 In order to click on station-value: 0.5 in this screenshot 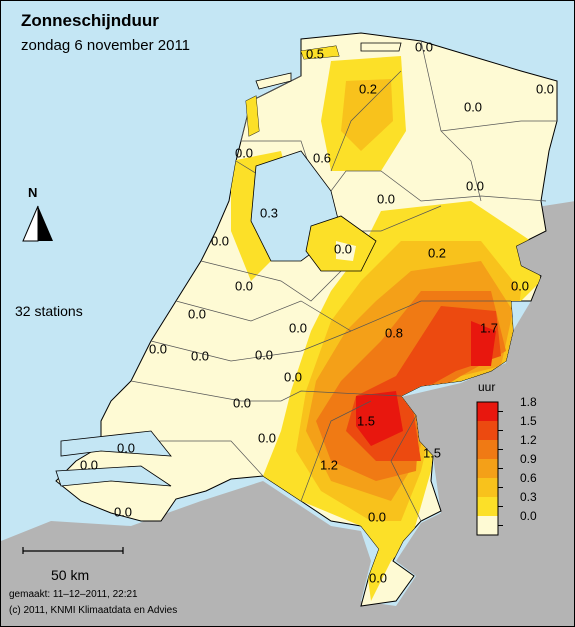, I will do `click(315, 54)`.